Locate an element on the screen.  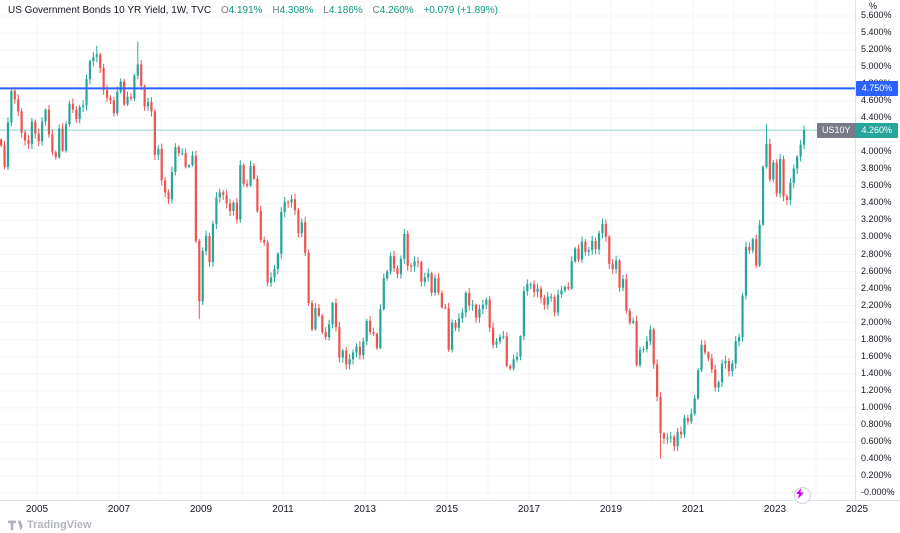
price-axis-label: 0.200% is located at coordinates (876, 474).